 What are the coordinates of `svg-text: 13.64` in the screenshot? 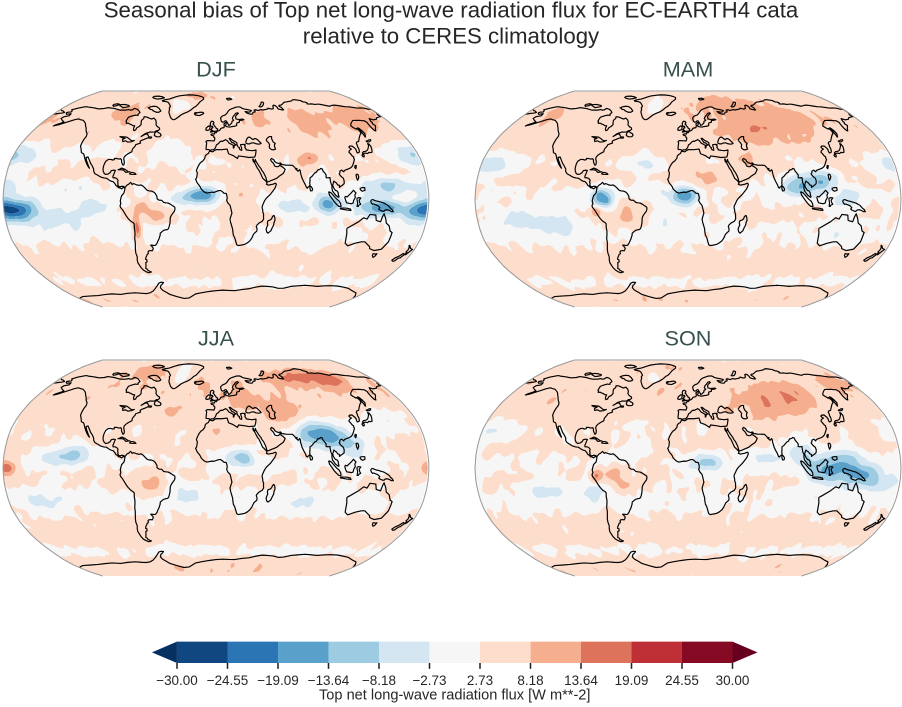 It's located at (581, 680).